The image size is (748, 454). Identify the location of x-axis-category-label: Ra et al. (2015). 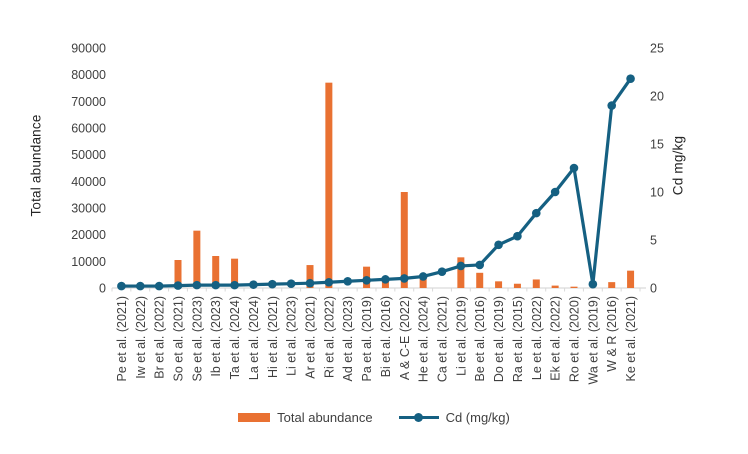
(518, 339).